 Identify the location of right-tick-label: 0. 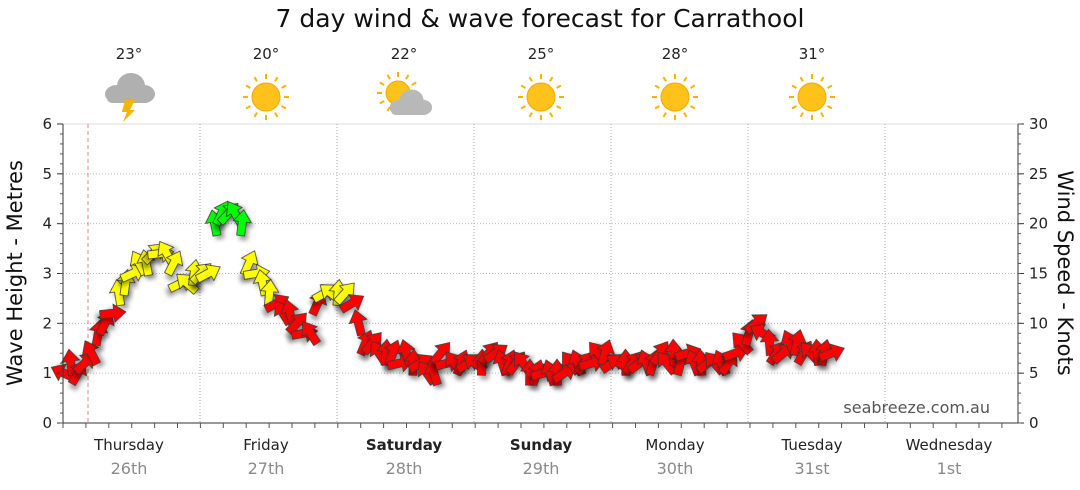
(1034, 423).